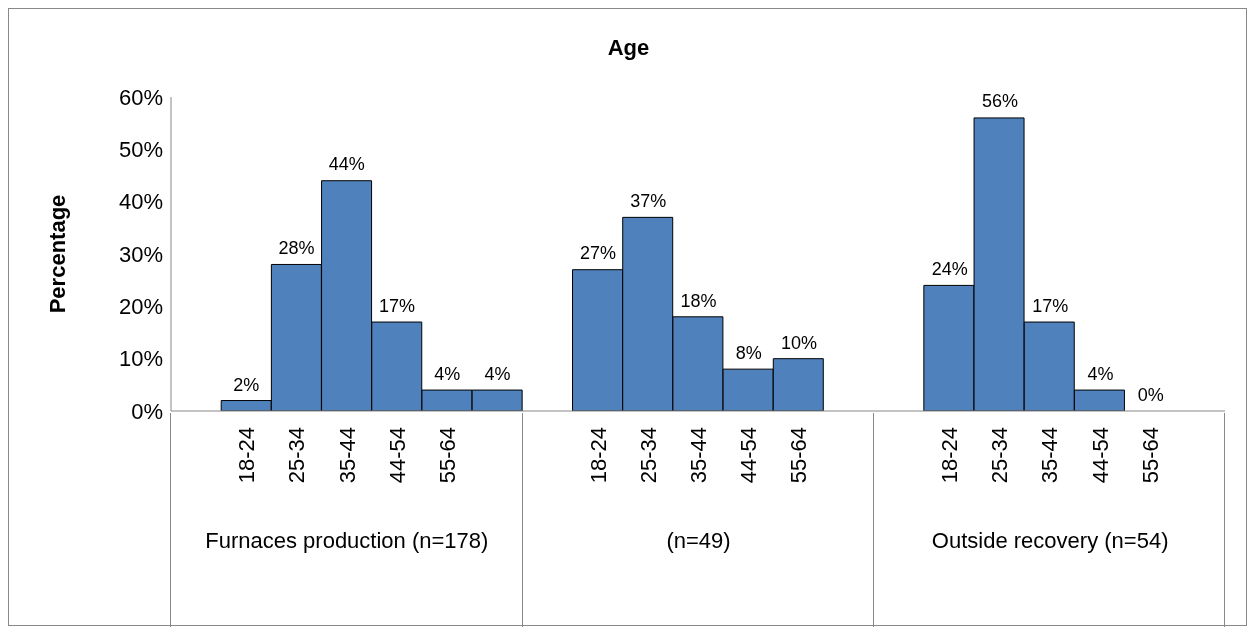  Describe the element at coordinates (346, 164) in the screenshot. I see `data-label: 44%` at that location.